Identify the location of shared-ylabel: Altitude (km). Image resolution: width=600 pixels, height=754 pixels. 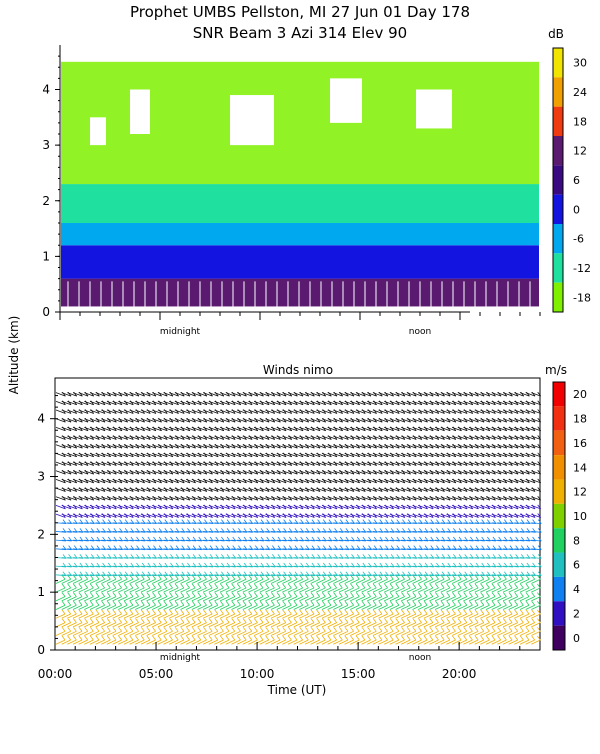
(14, 355).